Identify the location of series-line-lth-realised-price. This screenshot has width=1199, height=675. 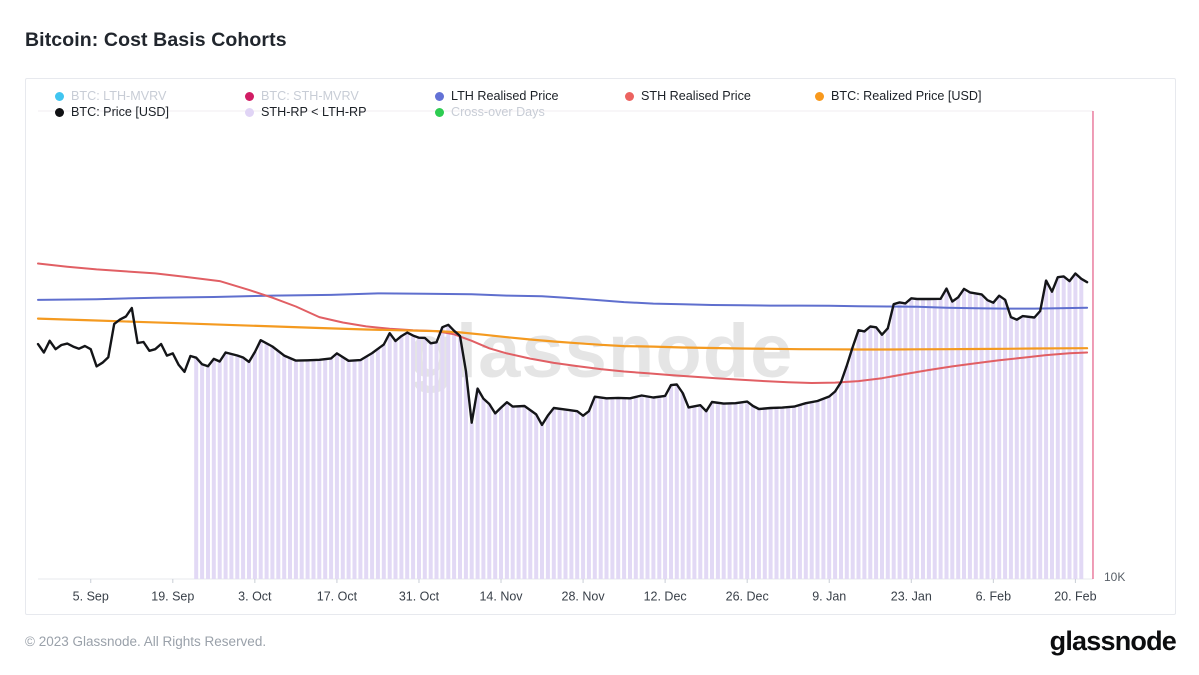
(563, 301).